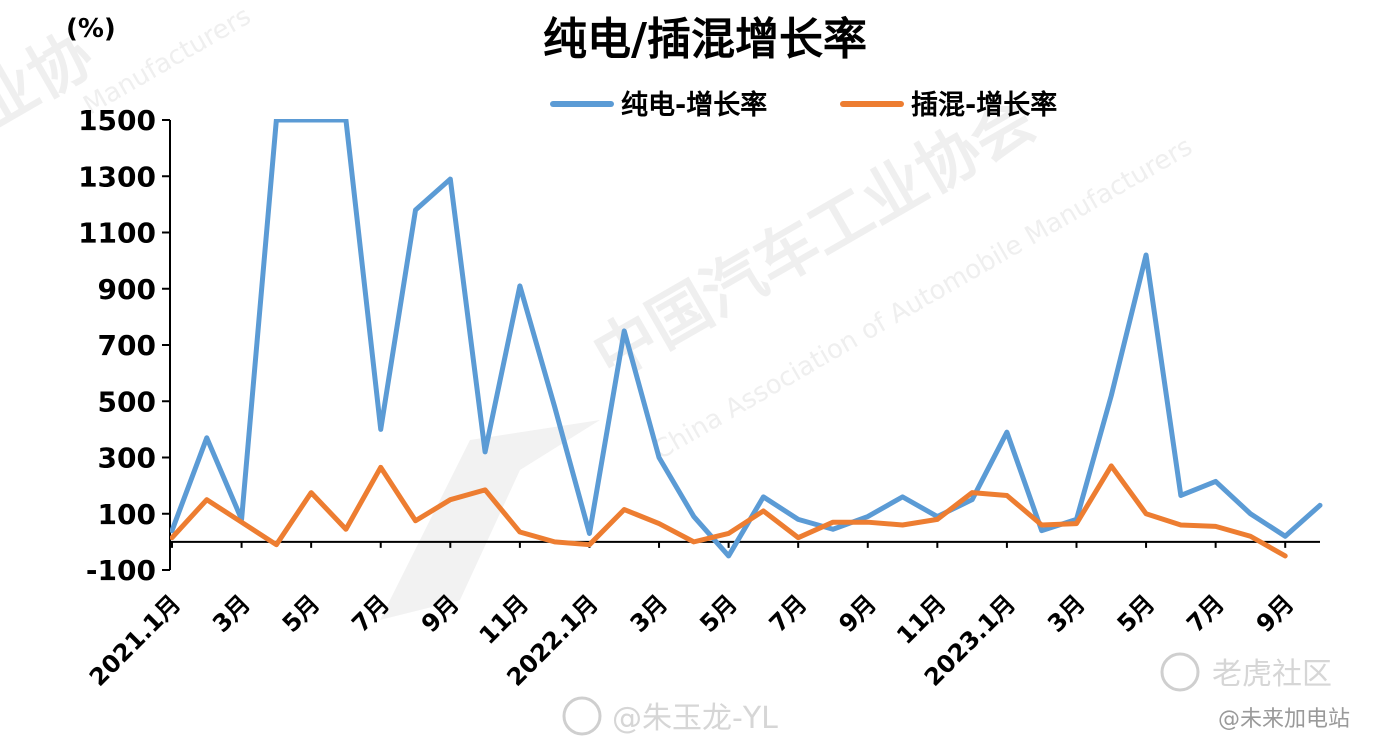 The height and width of the screenshot is (750, 1380). I want to click on y-tick-label: 100, so click(127, 514).